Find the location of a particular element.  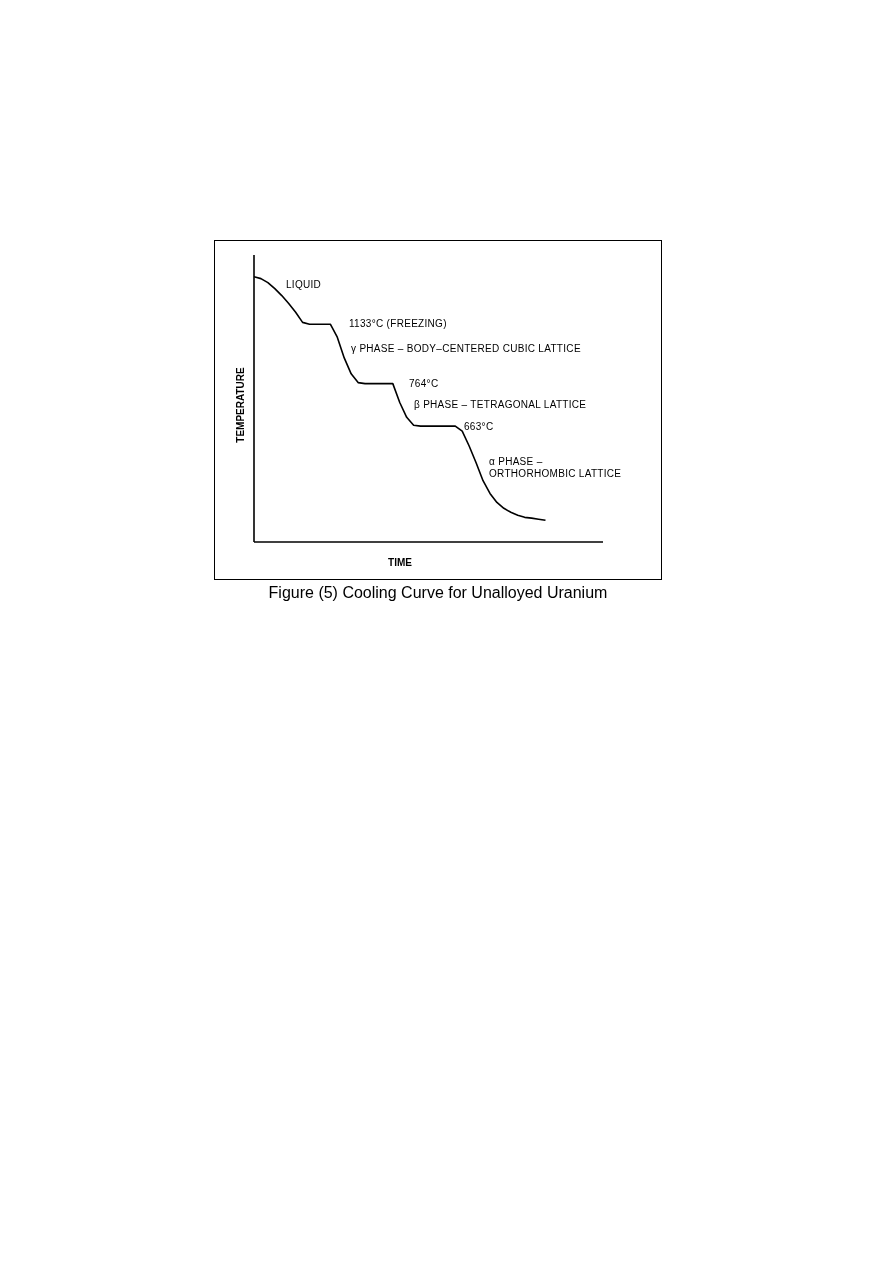

annotation: 1133°C (FREEZING) is located at coordinates (398, 324).